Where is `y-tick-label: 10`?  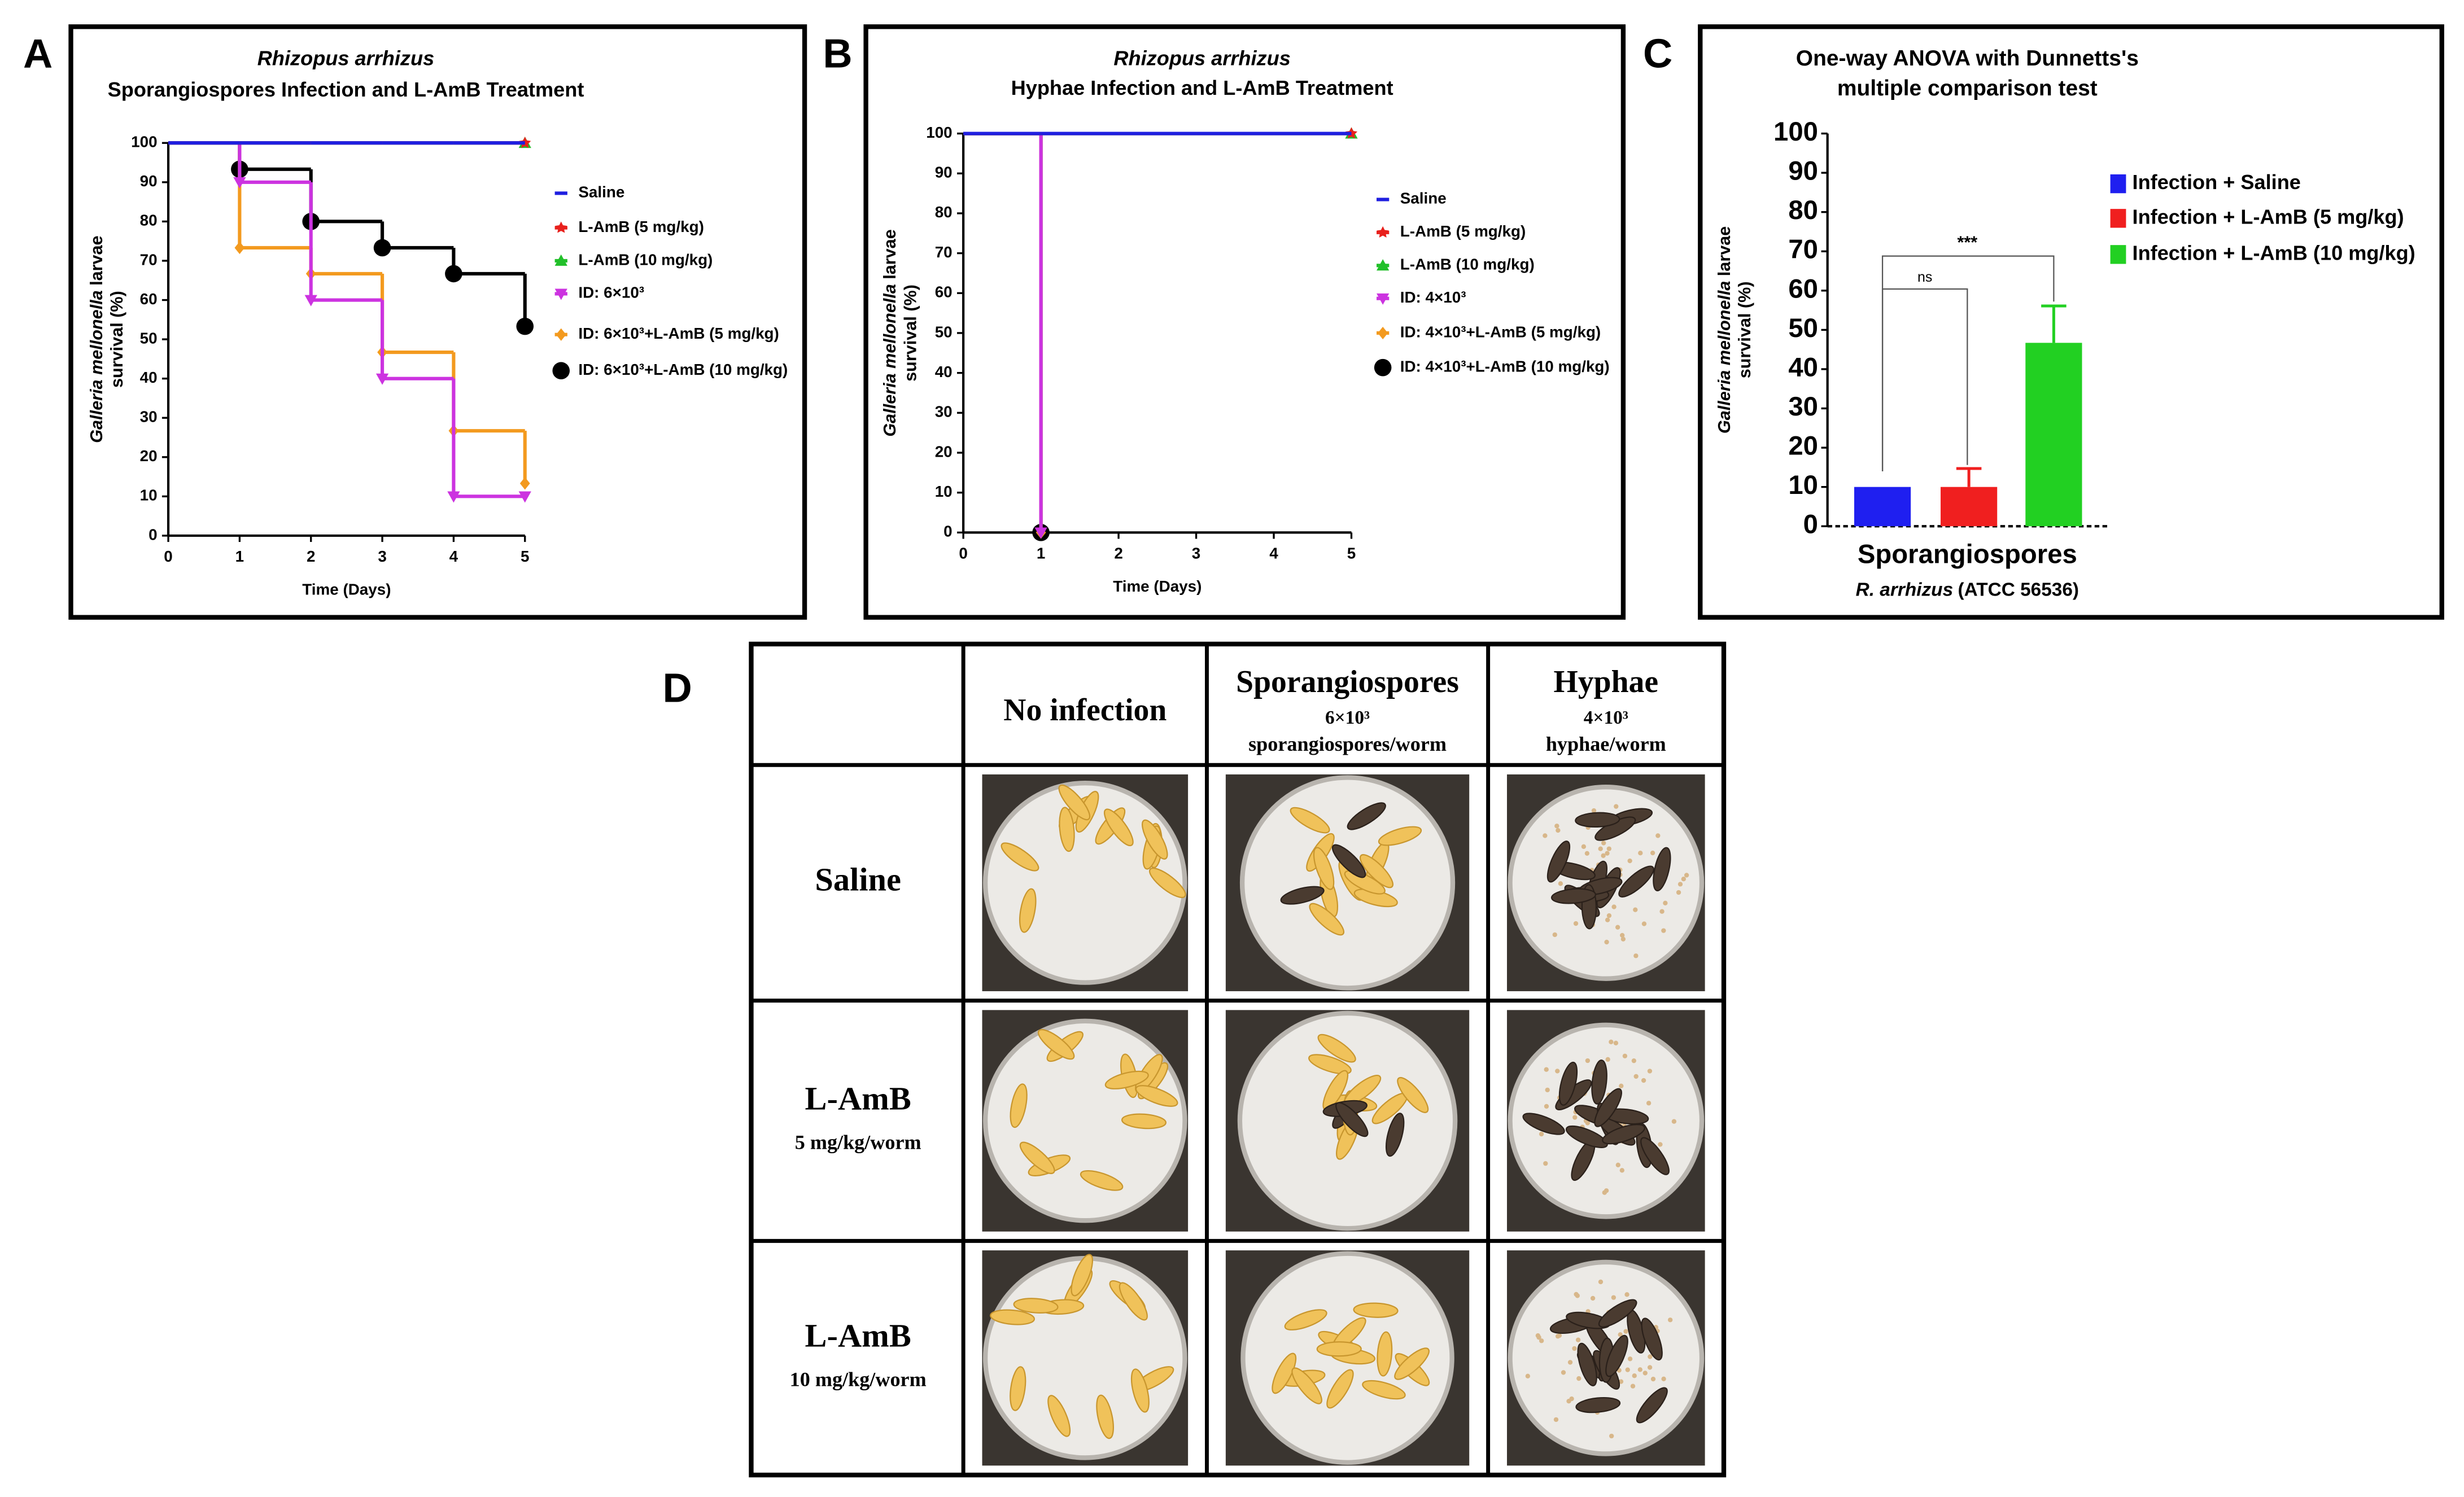
y-tick-label: 10 is located at coordinates (1803, 485).